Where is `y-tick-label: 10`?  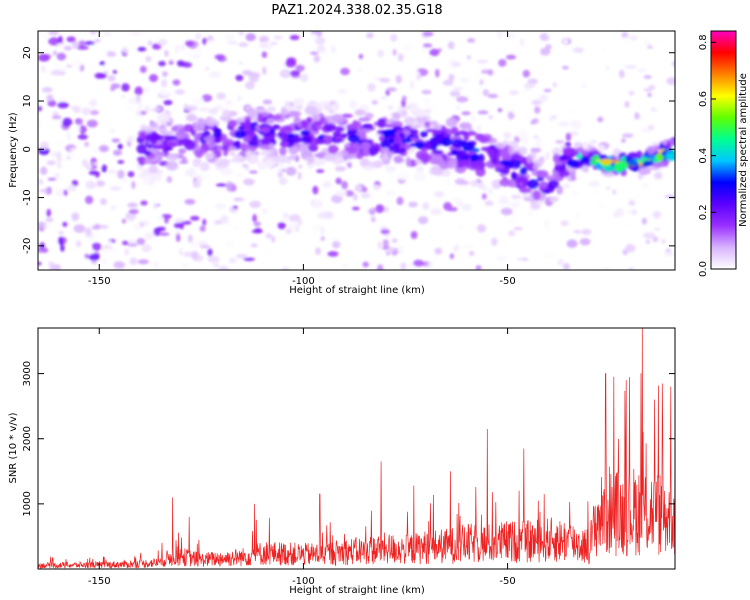
y-tick-label: 10 is located at coordinates (27, 101).